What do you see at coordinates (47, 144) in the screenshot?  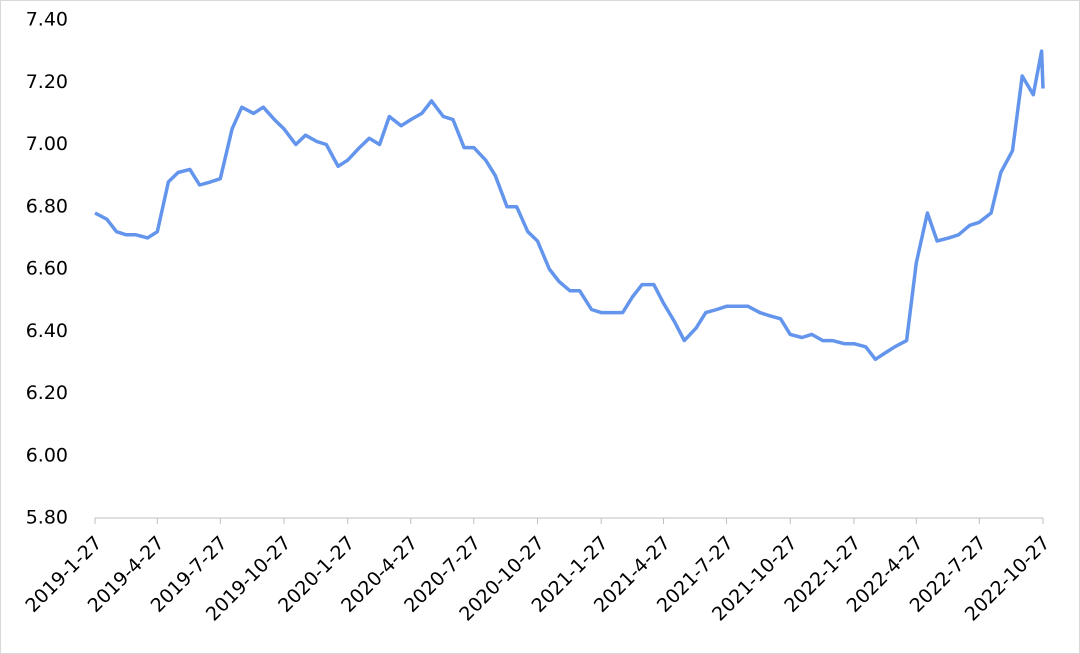 I see `y-tick-label: 7.00` at bounding box center [47, 144].